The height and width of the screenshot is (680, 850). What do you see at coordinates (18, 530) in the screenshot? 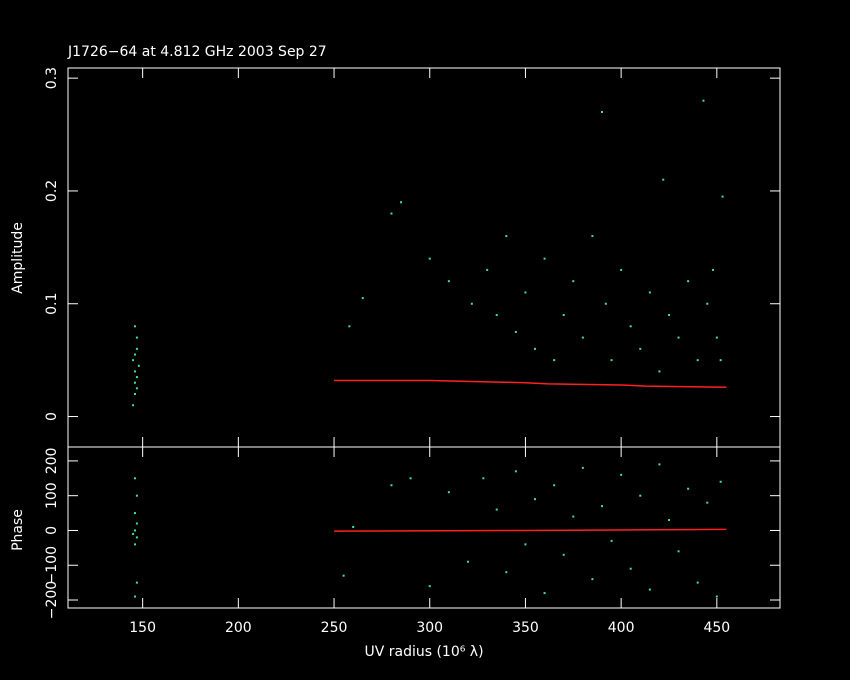
I see `y-axis-label: Phase` at bounding box center [18, 530].